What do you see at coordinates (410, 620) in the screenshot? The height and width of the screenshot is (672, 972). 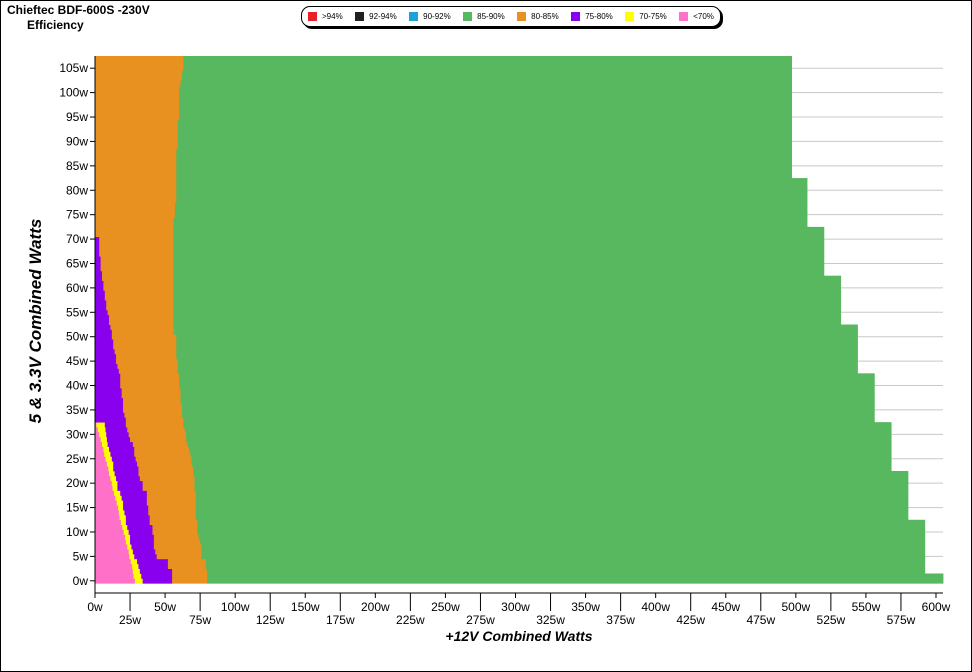 I see `x-tick-label: 225w` at bounding box center [410, 620].